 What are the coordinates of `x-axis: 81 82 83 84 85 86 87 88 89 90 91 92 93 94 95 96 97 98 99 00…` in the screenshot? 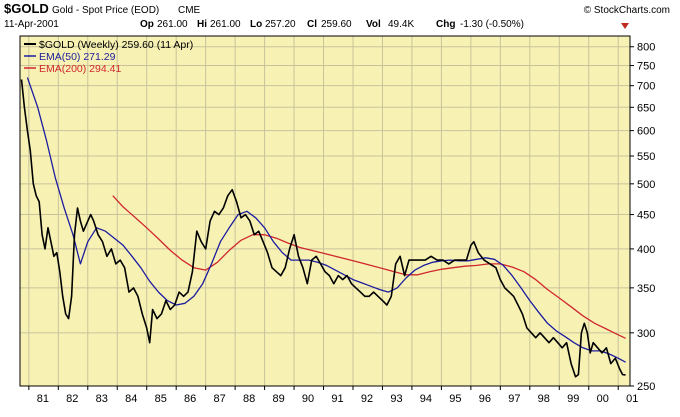 It's located at (333, 395).